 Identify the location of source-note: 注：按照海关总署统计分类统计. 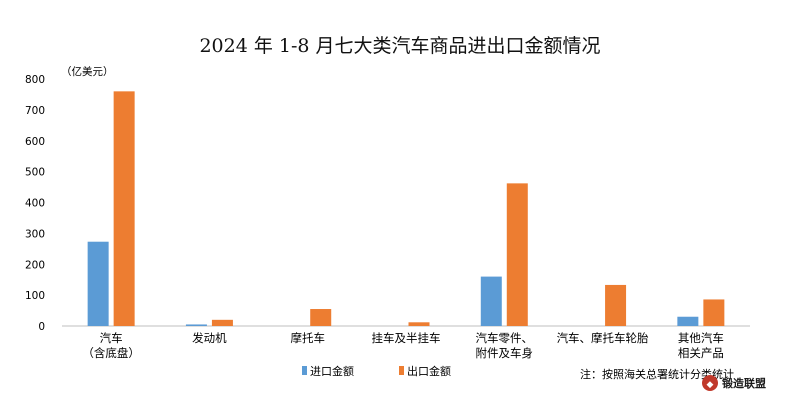
(657, 374).